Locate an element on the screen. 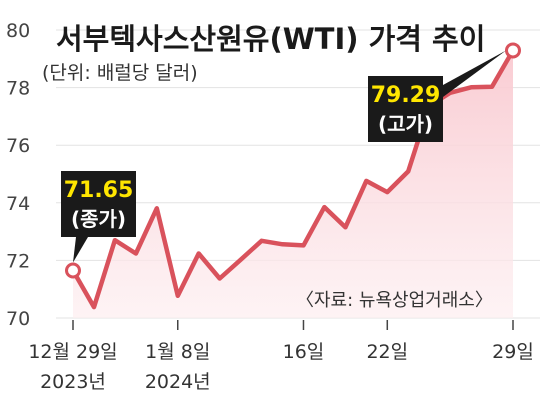  end-callout-pointer is located at coordinates (474, 73).